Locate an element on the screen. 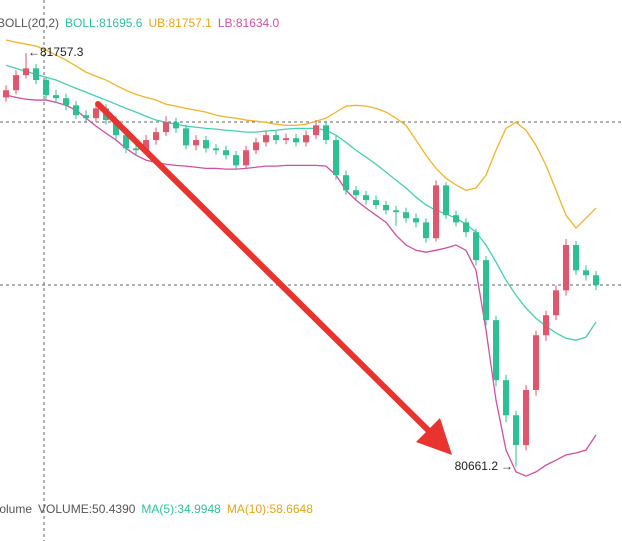 The width and height of the screenshot is (622, 541). high-label: 81757.3 is located at coordinates (62, 52).